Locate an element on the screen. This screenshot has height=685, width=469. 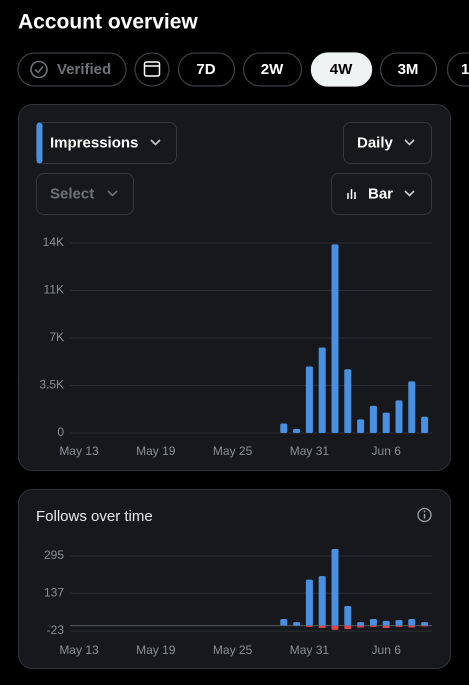
interval-dropdown: Daily is located at coordinates (388, 143).